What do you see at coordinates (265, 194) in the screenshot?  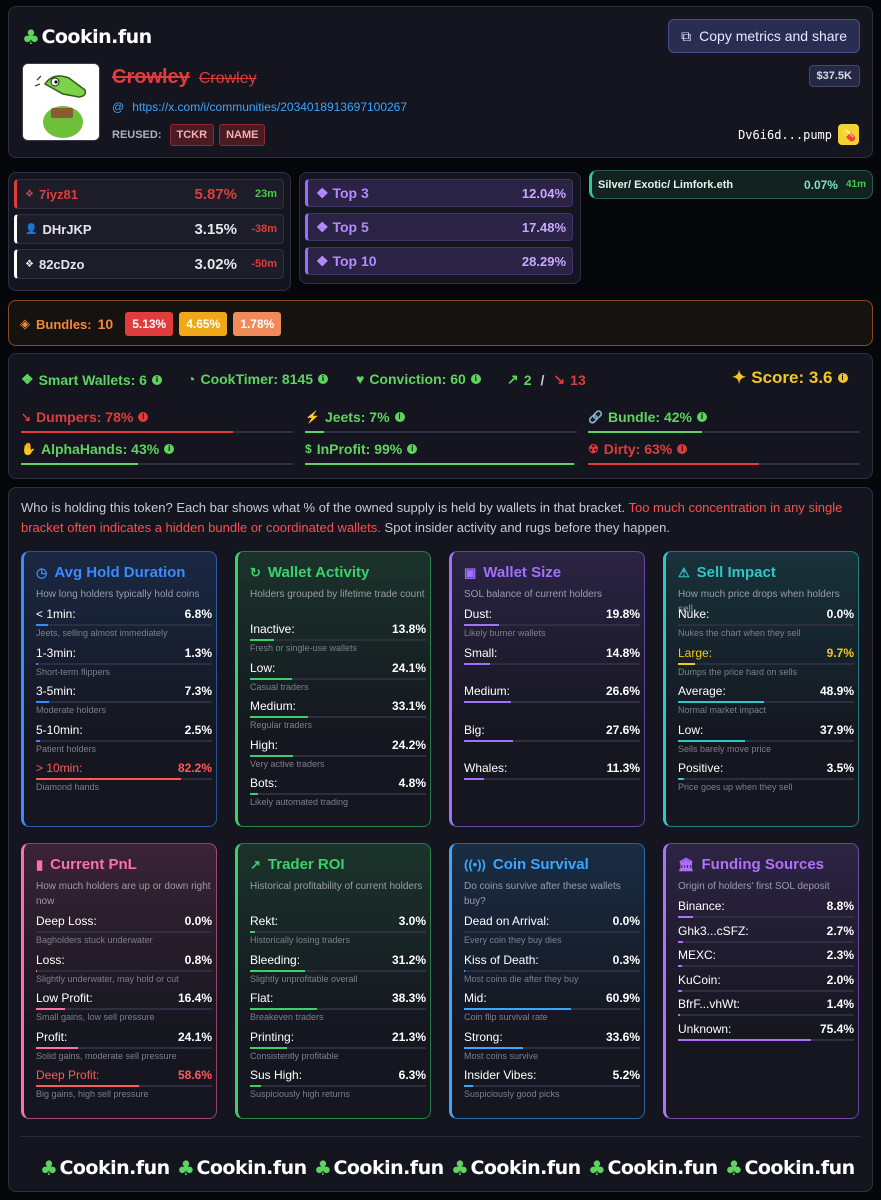 I see `holder-time: 23m` at bounding box center [265, 194].